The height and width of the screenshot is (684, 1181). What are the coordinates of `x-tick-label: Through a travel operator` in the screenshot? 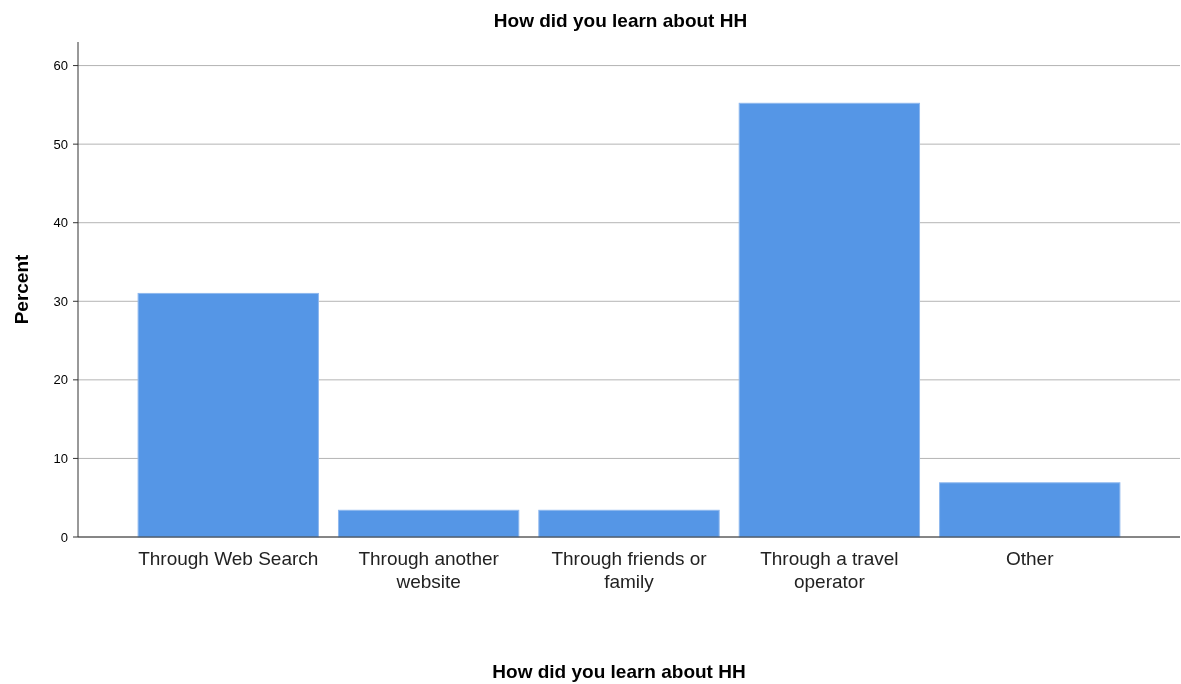 It's located at (829, 570).